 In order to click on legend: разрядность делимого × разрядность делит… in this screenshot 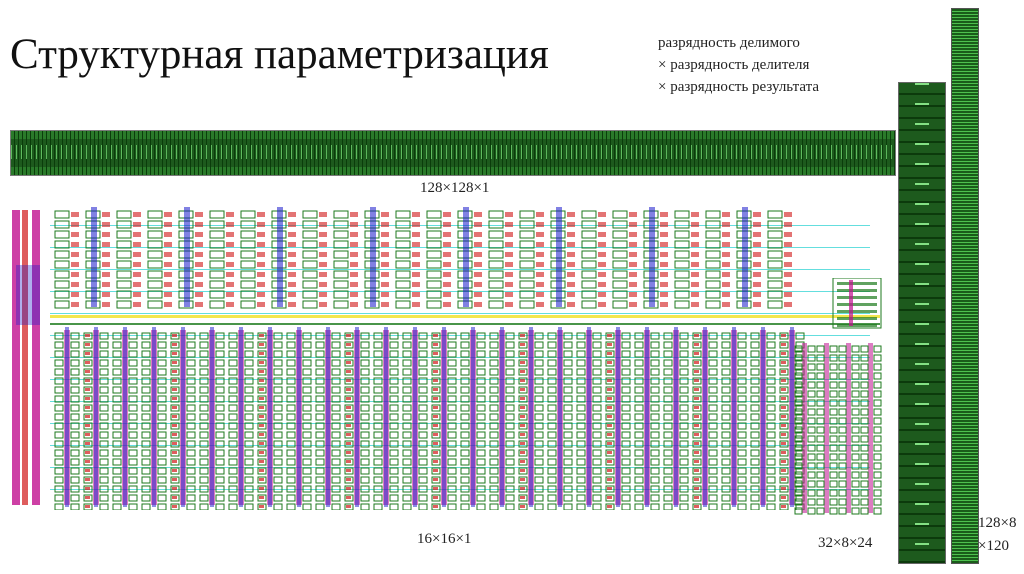, I will do `click(738, 65)`.